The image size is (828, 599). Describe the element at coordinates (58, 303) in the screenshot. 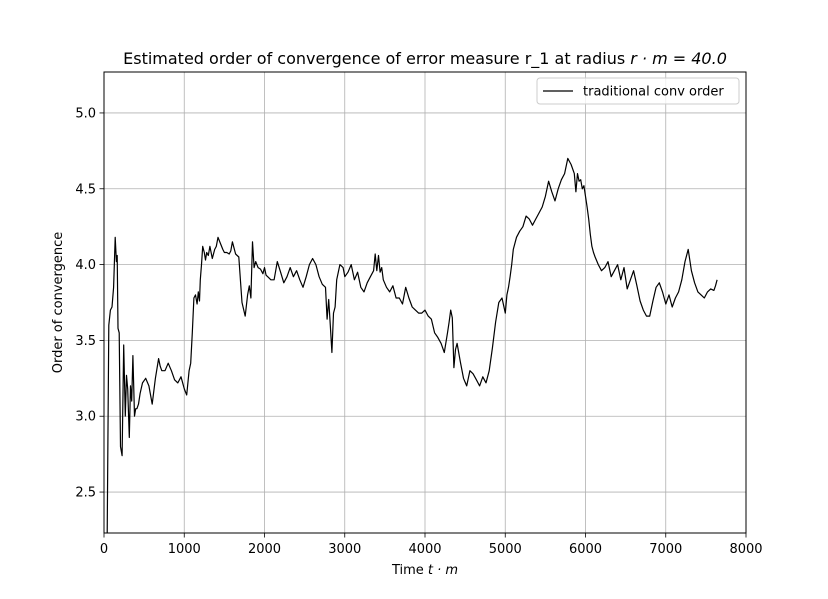

I see `y-axis-label: Order of convergence` at that location.